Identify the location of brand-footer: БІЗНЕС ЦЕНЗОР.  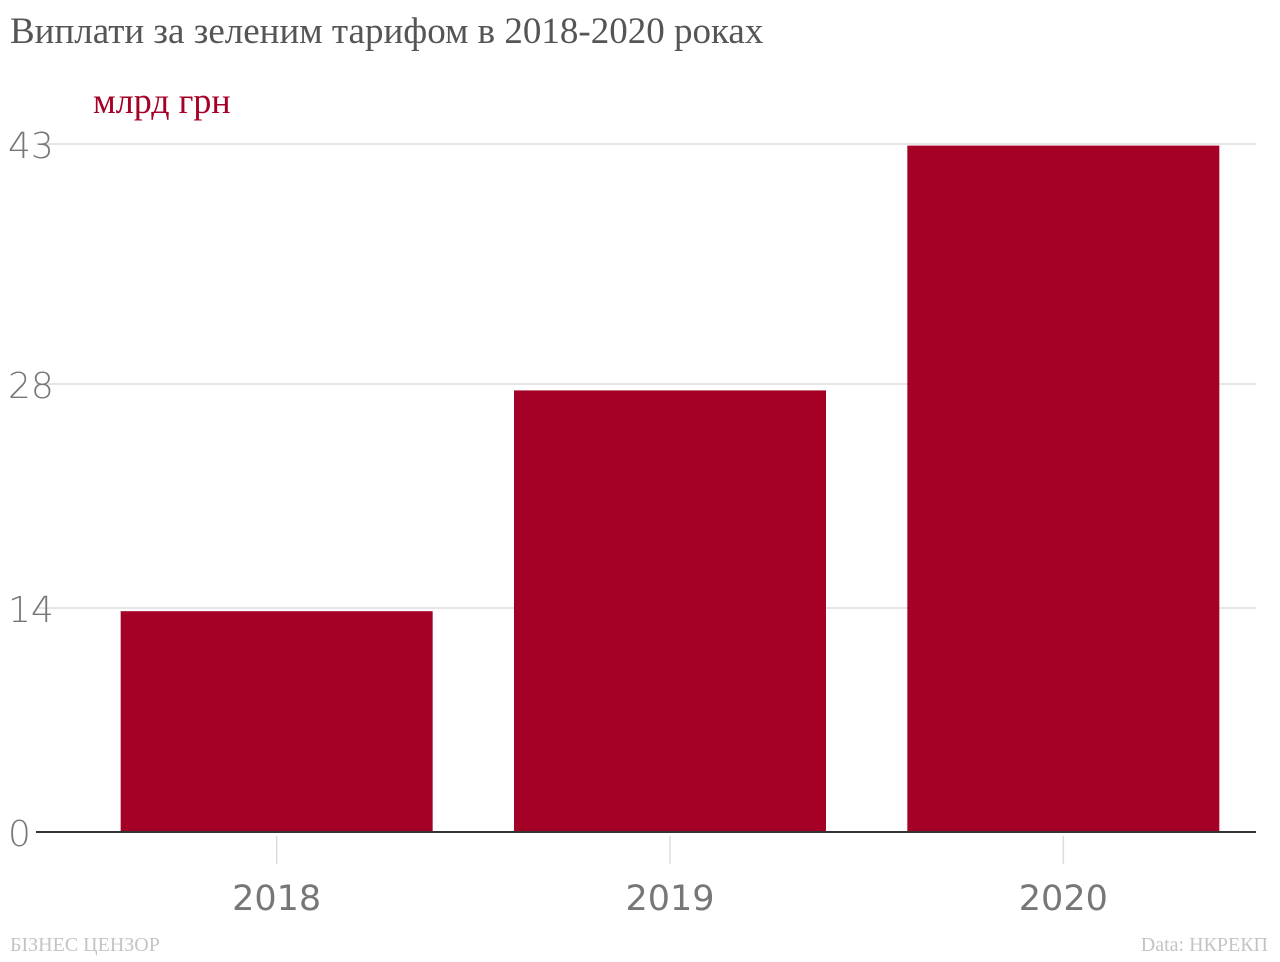
(85, 945).